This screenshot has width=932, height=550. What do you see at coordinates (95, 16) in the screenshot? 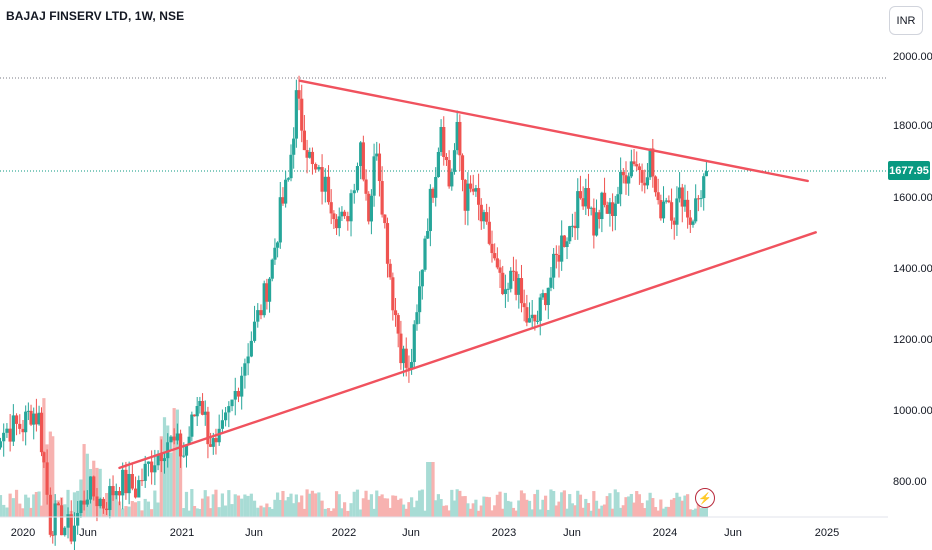
I see `symbol-title: BAJAJ FINSERV LTD, 1W, NSE` at bounding box center [95, 16].